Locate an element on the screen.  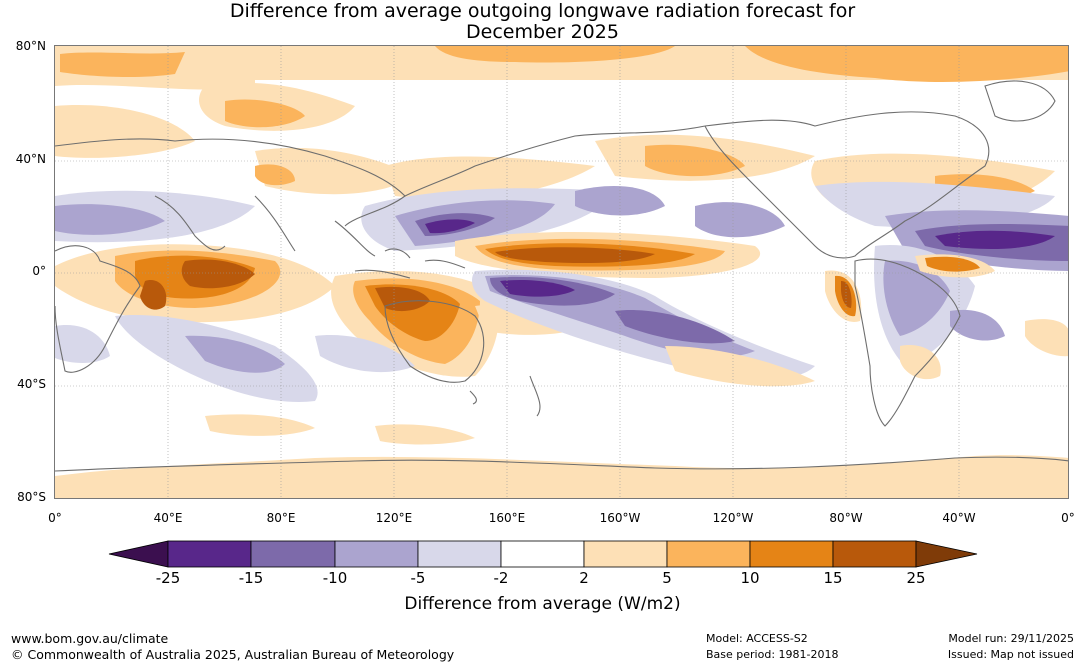
antarctic-positive-anomaly is located at coordinates (561, 456).